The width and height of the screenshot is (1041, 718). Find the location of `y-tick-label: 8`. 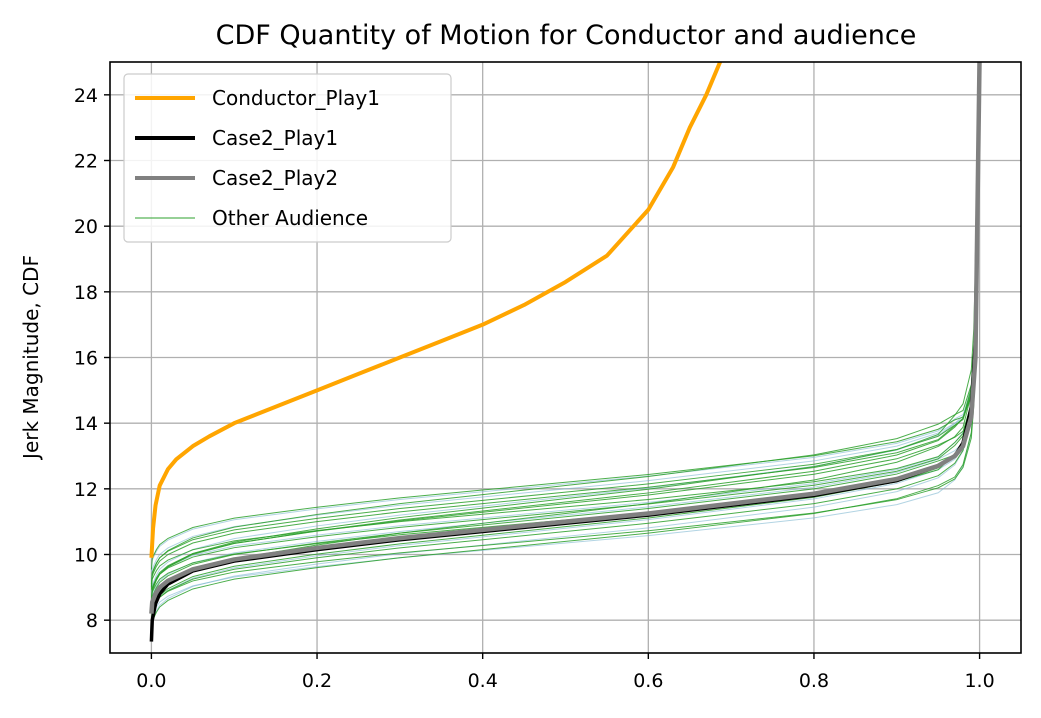

y-tick-label: 8 is located at coordinates (92, 621).